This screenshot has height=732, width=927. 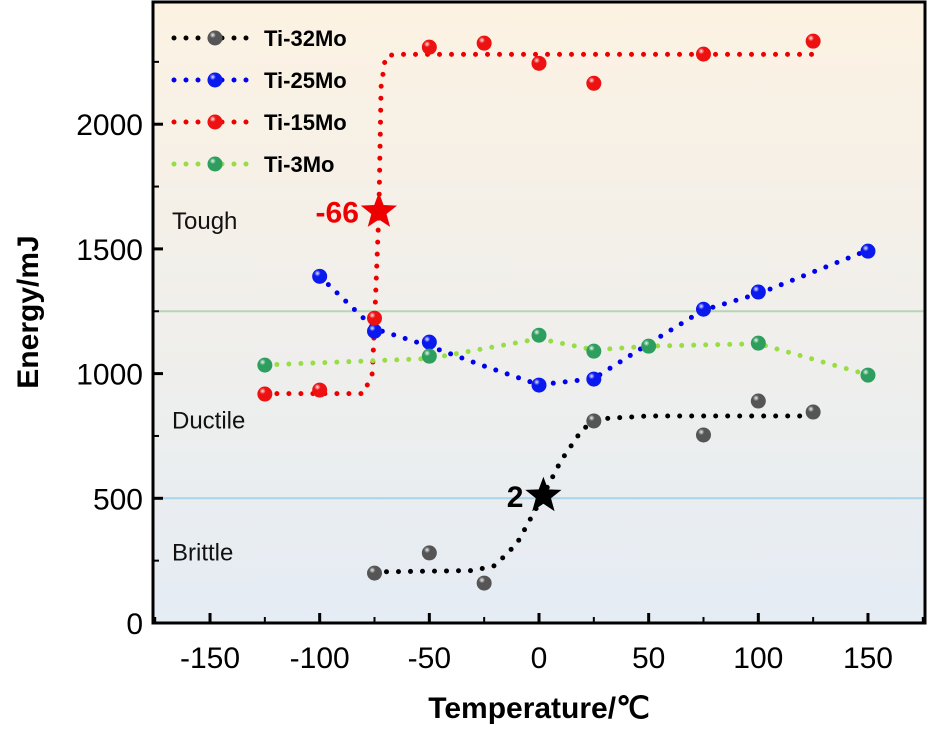 I want to click on y-tick-label: 500, so click(x=118, y=499).